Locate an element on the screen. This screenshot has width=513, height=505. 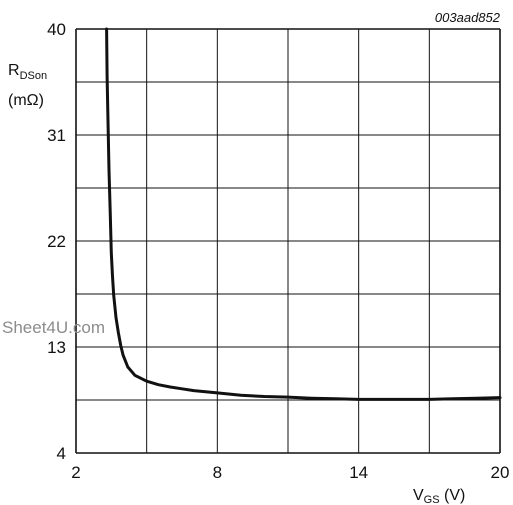
y-axis-label-sub: DSon is located at coordinates (34, 76).